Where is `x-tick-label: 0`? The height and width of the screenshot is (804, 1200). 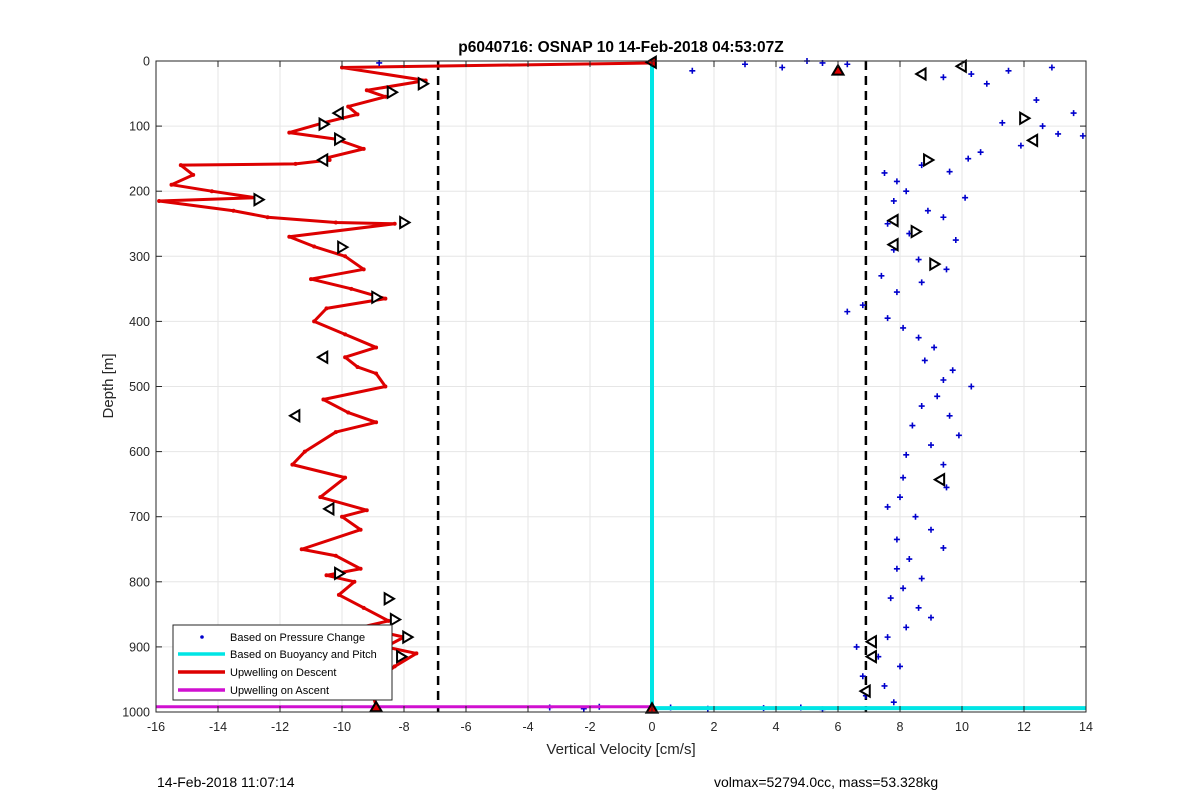
x-tick-label: 0 is located at coordinates (652, 727).